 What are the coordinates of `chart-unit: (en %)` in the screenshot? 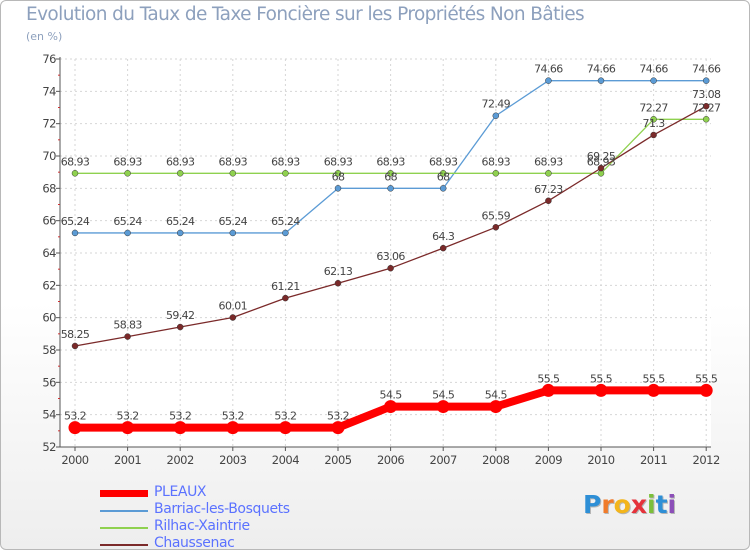 It's located at (44, 36).